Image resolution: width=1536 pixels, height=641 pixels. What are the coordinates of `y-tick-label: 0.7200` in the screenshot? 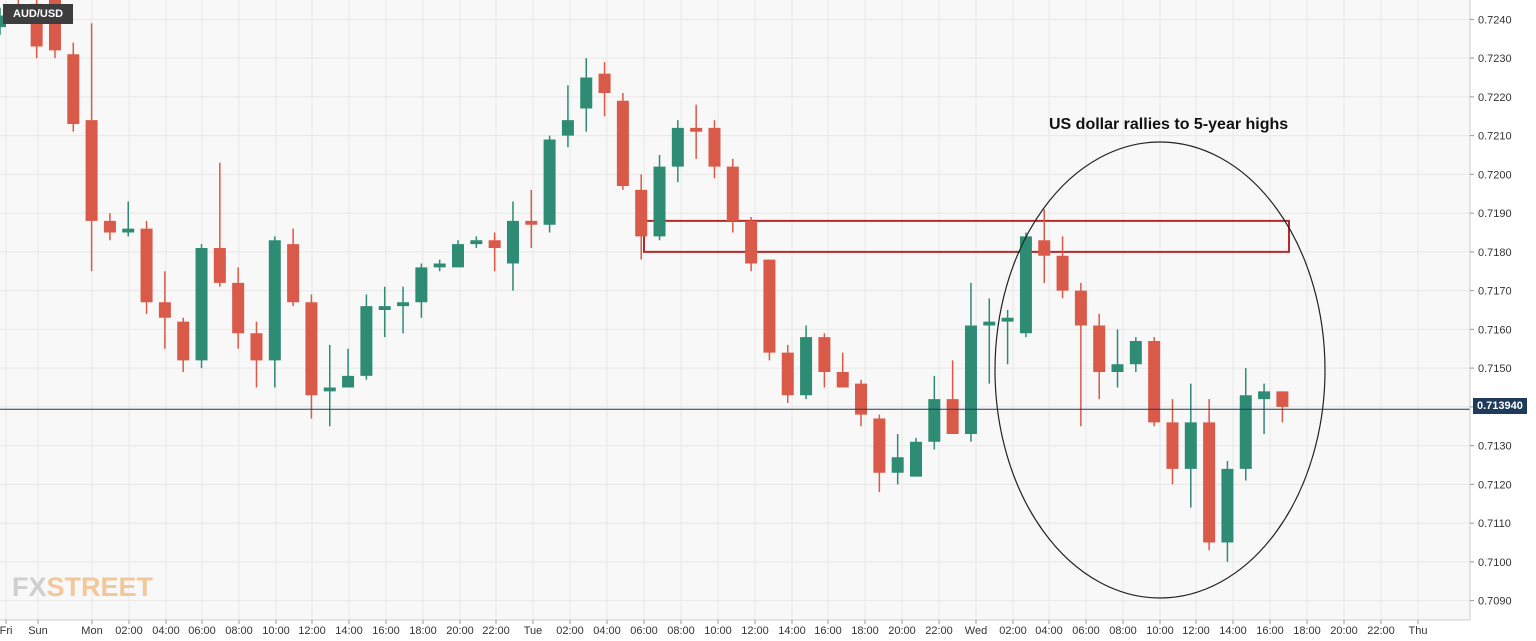 It's located at (1495, 175).